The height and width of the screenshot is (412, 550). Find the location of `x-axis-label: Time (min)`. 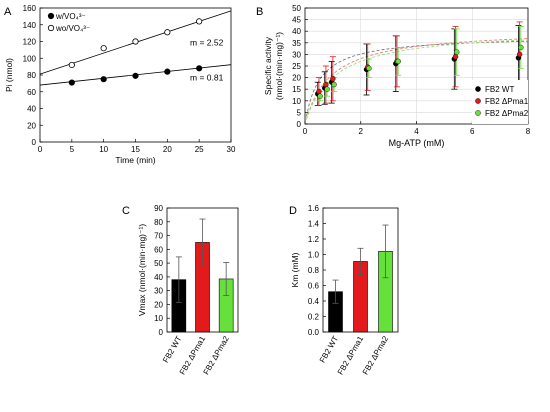

x-axis-label: Time (min) is located at coordinates (135, 160).